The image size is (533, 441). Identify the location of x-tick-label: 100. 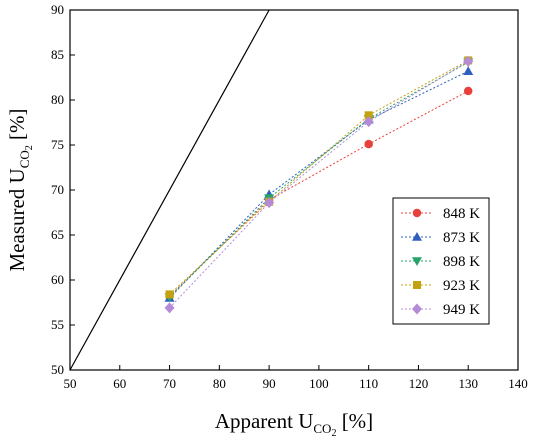
(319, 383).